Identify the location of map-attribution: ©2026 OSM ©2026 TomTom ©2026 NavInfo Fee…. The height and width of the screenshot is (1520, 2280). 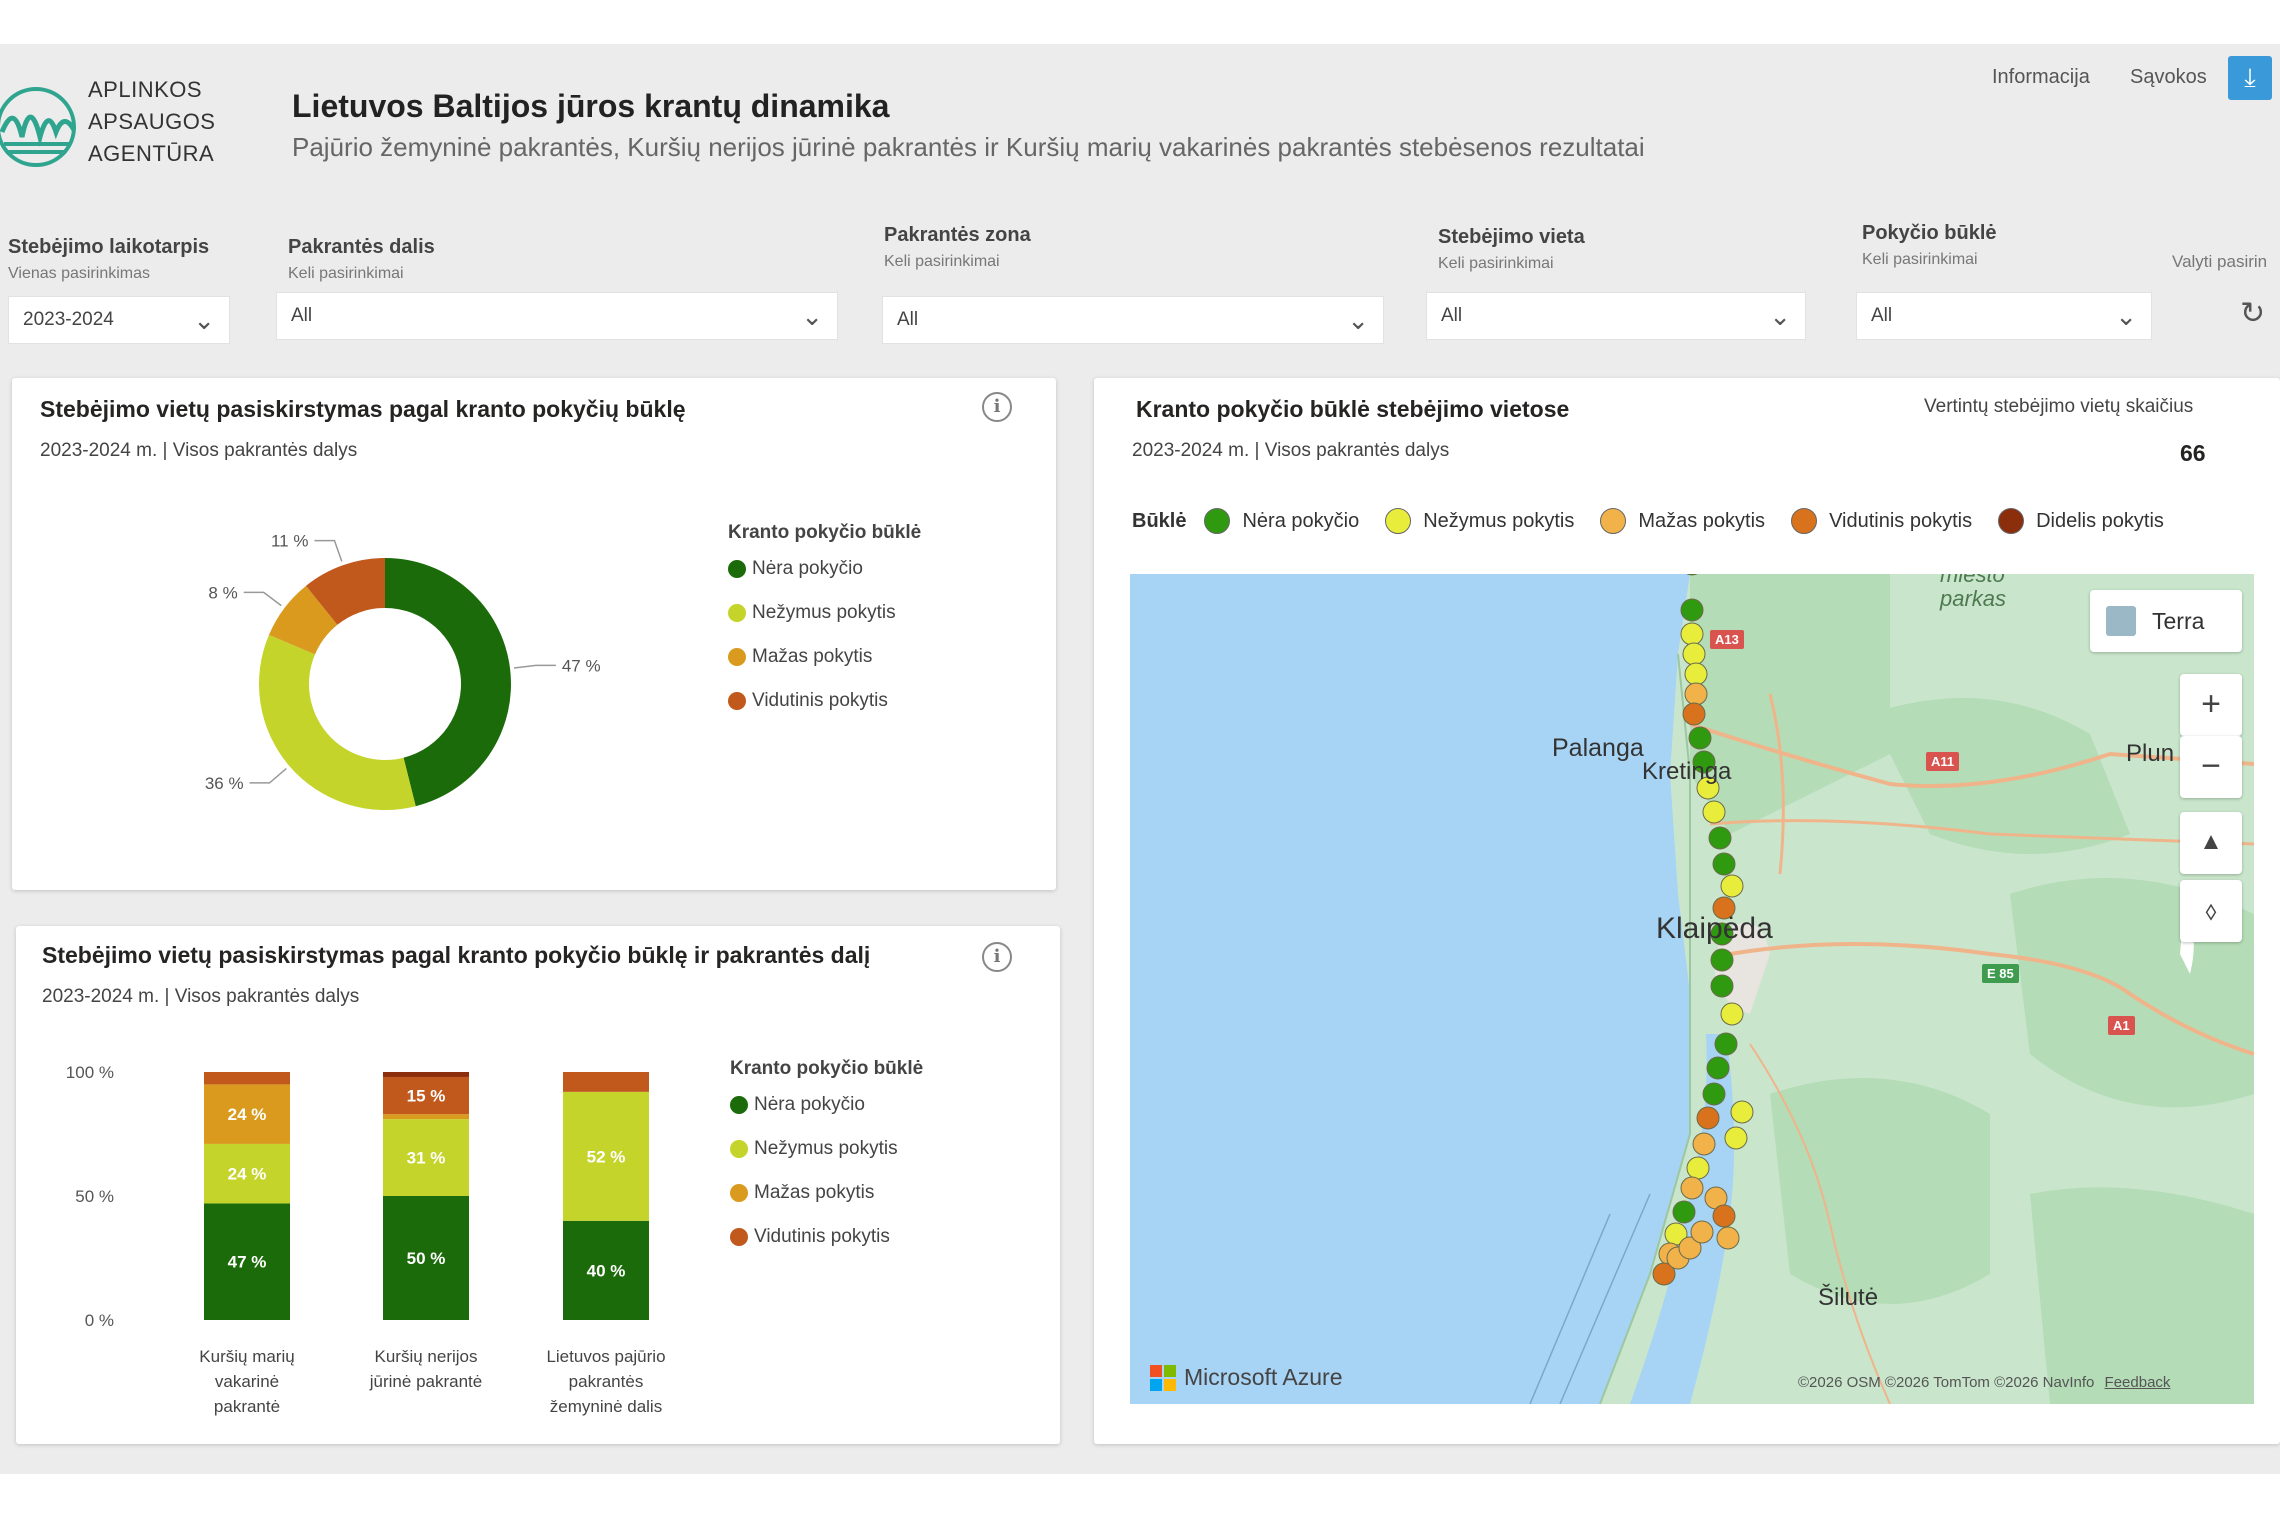
(1984, 1382).